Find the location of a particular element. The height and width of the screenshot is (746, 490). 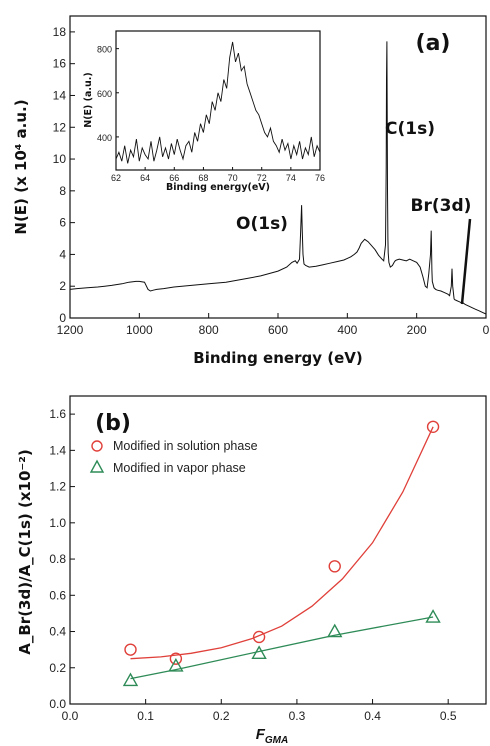

y-tick-label: 0.4 is located at coordinates (57, 632).